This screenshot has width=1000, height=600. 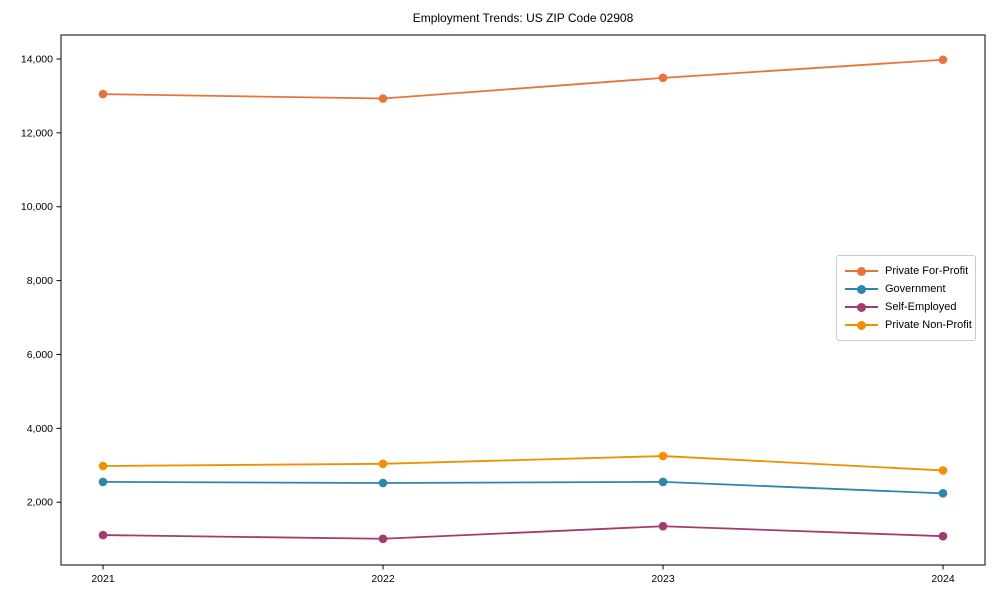 I want to click on series-line-private-non-profit, so click(x=523, y=463).